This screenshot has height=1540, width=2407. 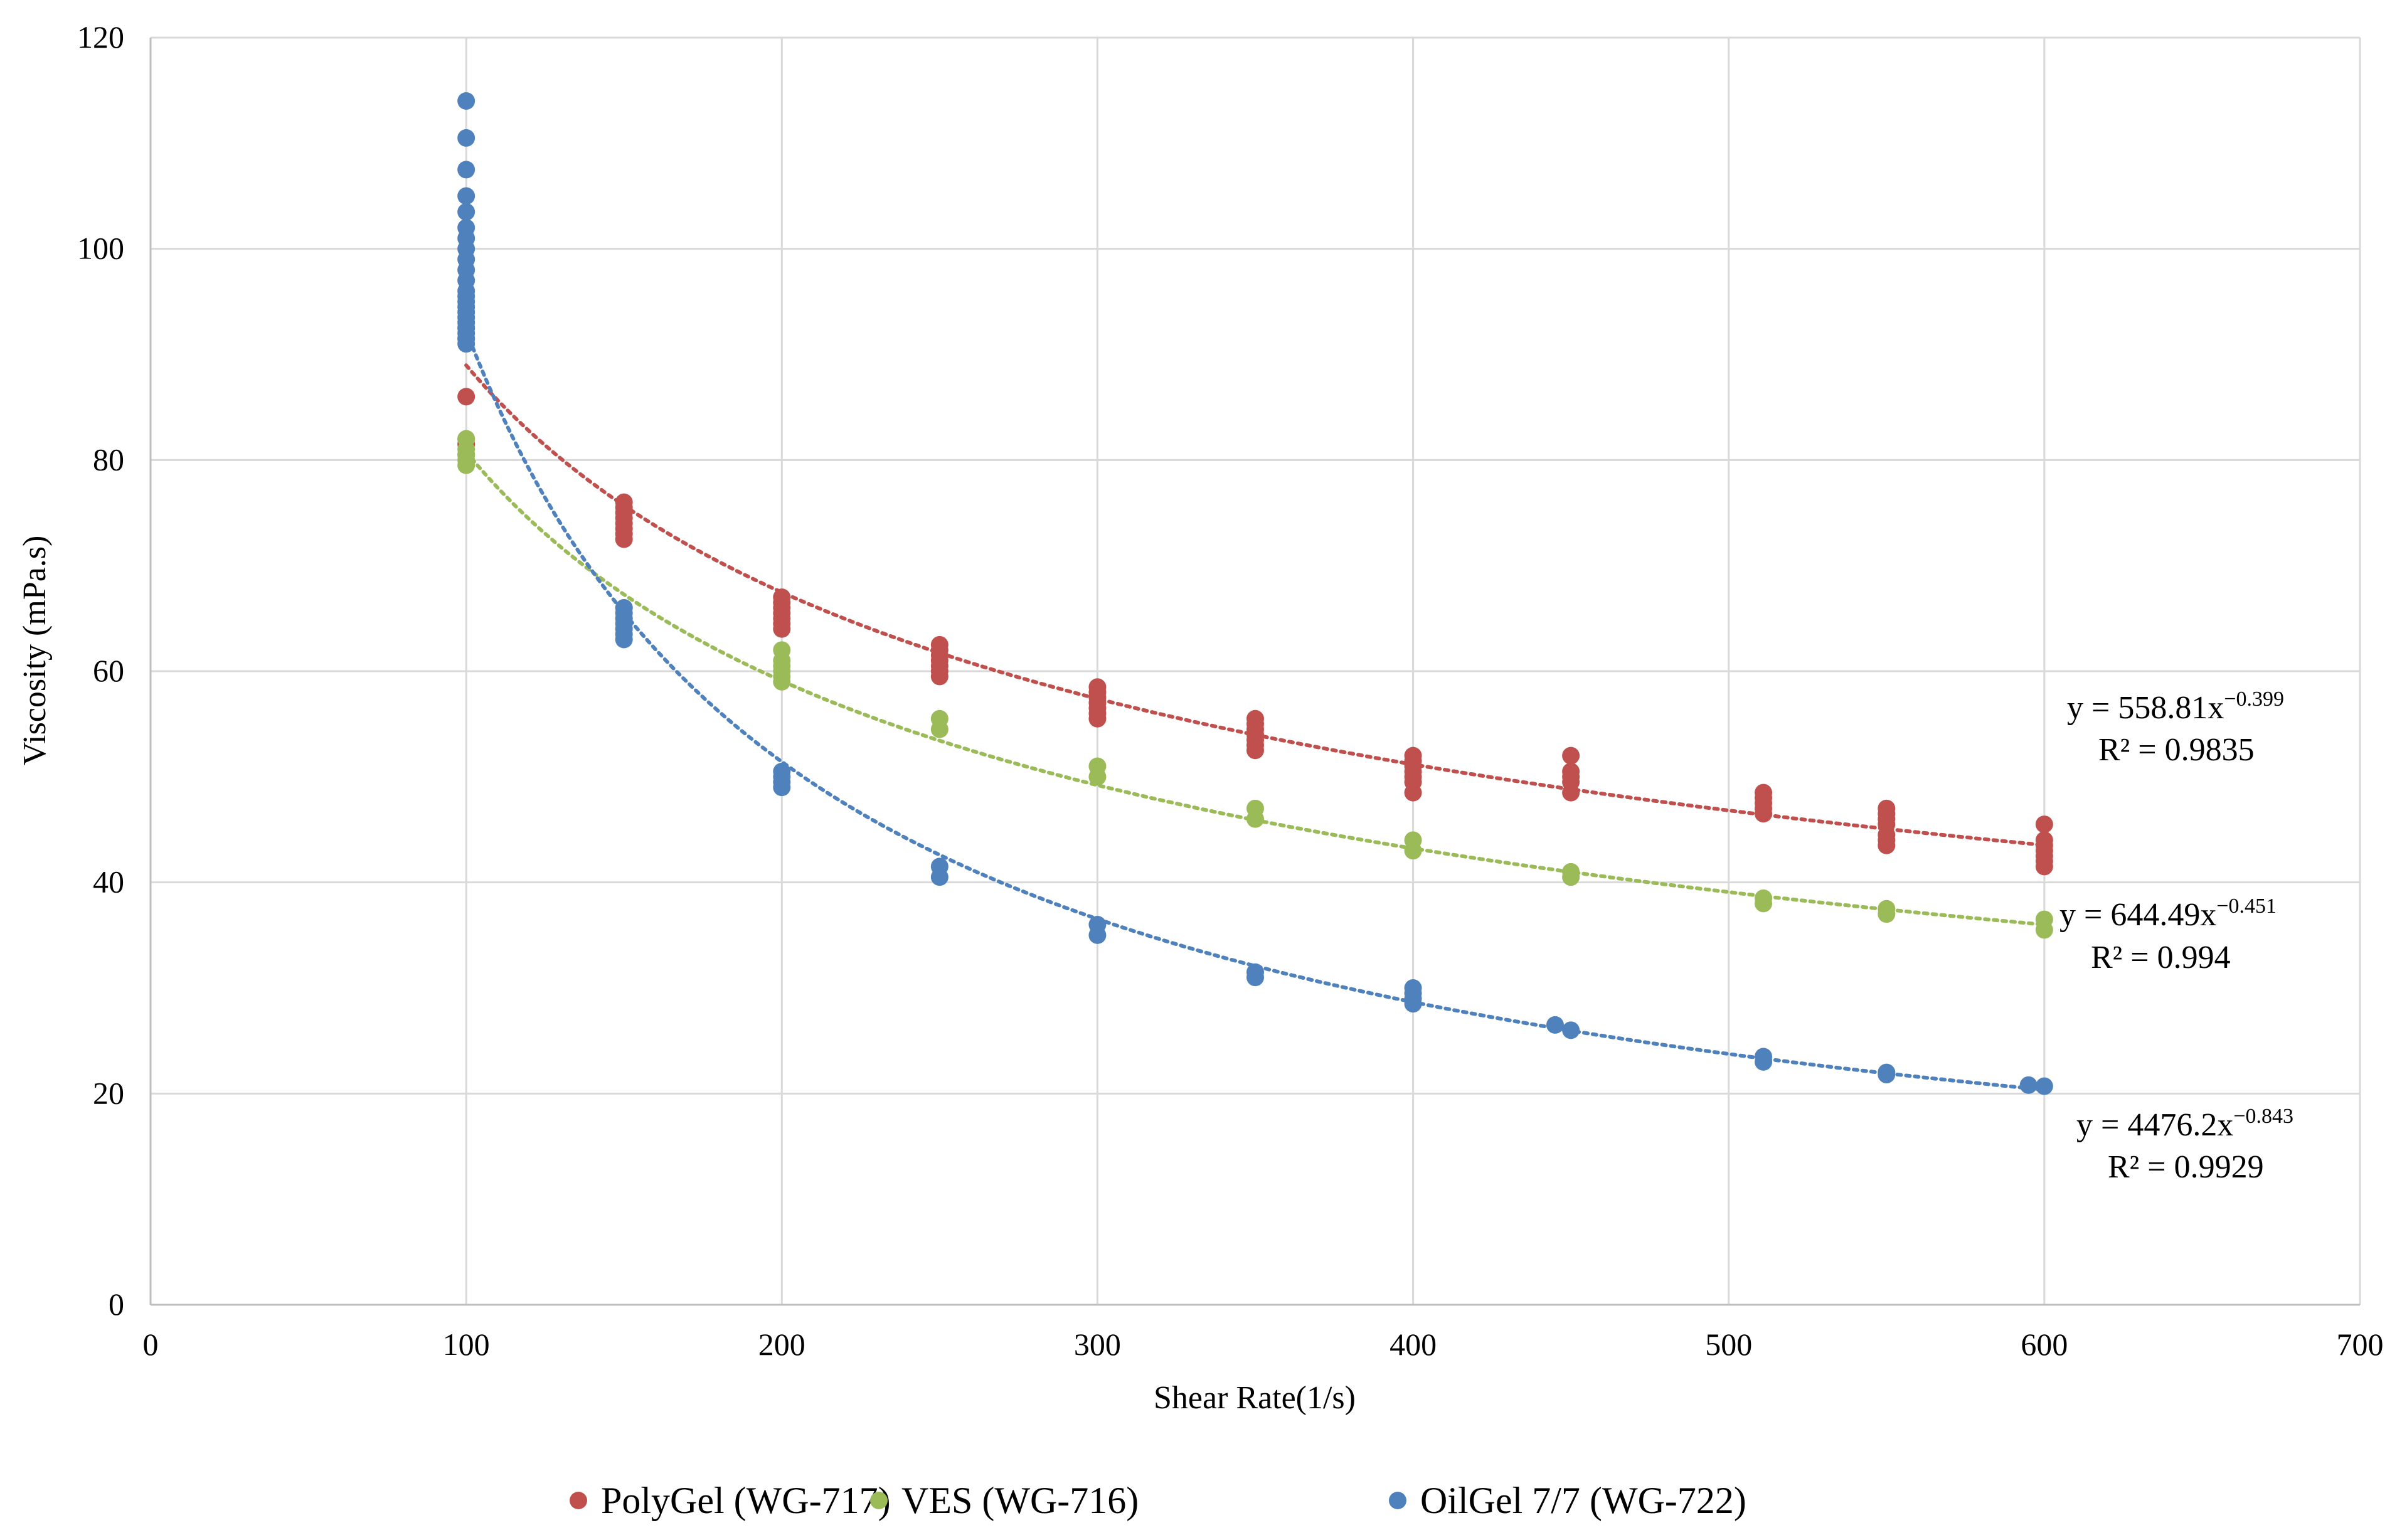 What do you see at coordinates (1020, 1500) in the screenshot?
I see `legend-label: VES (WG-716)` at bounding box center [1020, 1500].